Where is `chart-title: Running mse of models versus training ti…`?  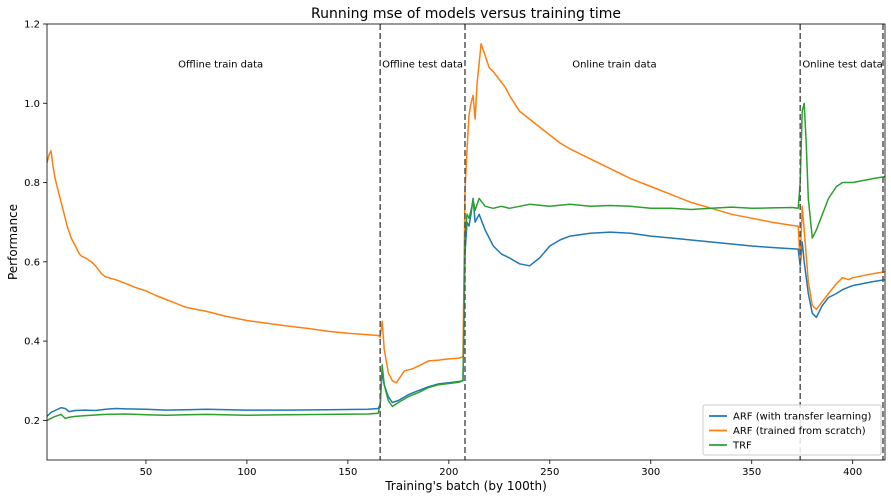 chart-title: Running mse of models versus training ti… is located at coordinates (466, 14).